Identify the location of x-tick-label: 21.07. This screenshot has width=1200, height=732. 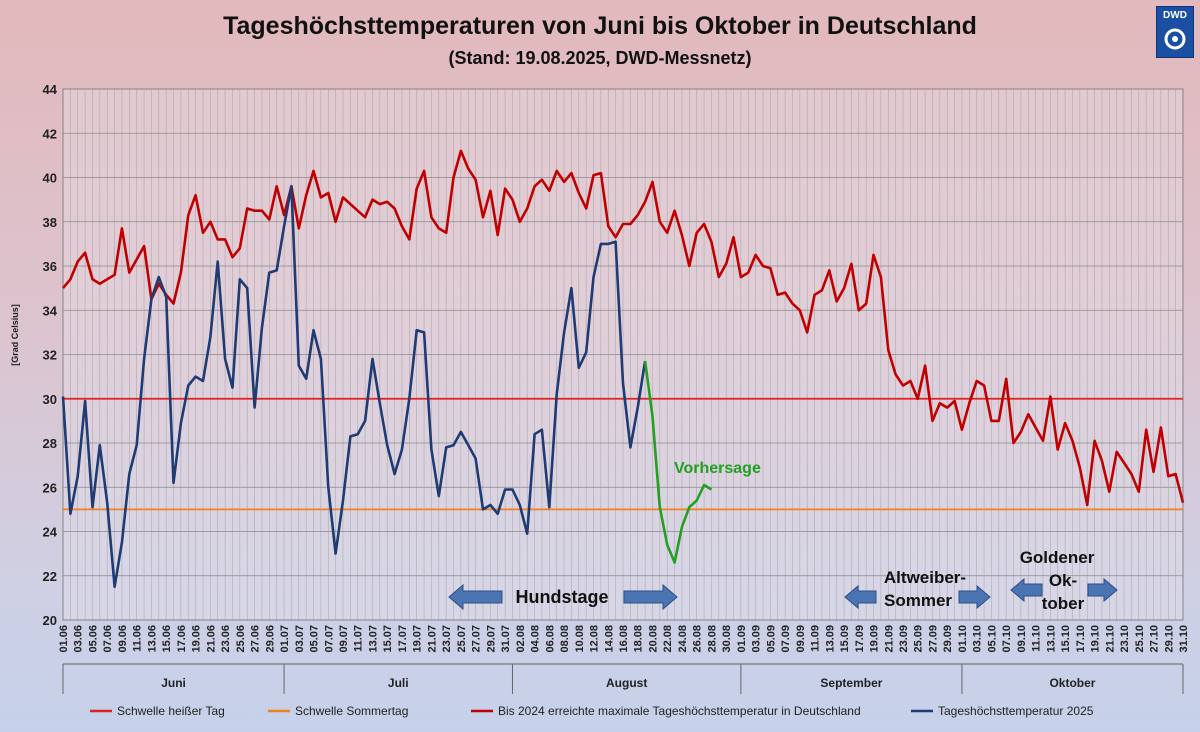
(432, 639).